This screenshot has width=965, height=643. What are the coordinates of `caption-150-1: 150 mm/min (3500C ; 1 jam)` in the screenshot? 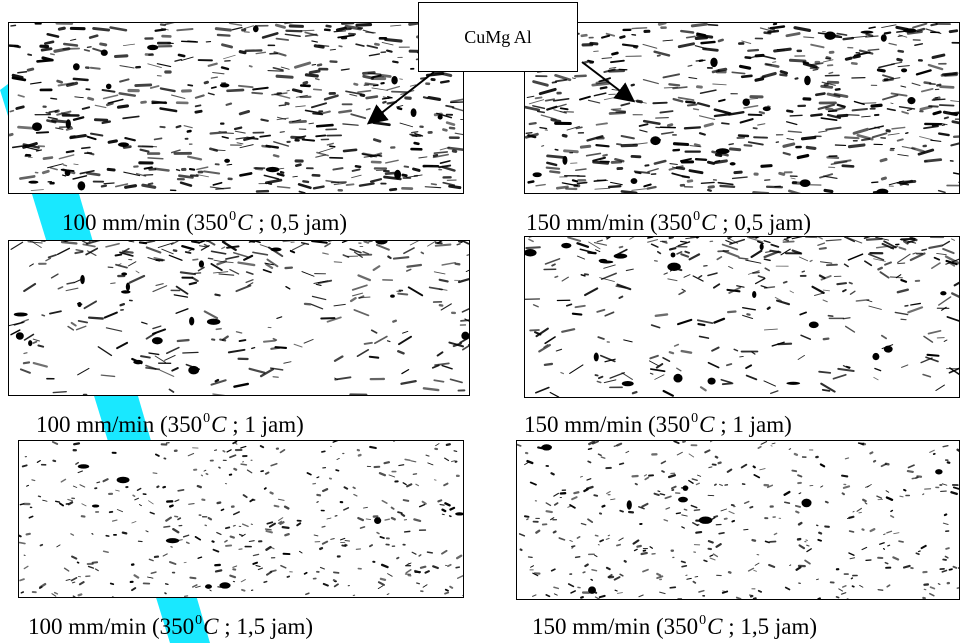 It's located at (658, 424).